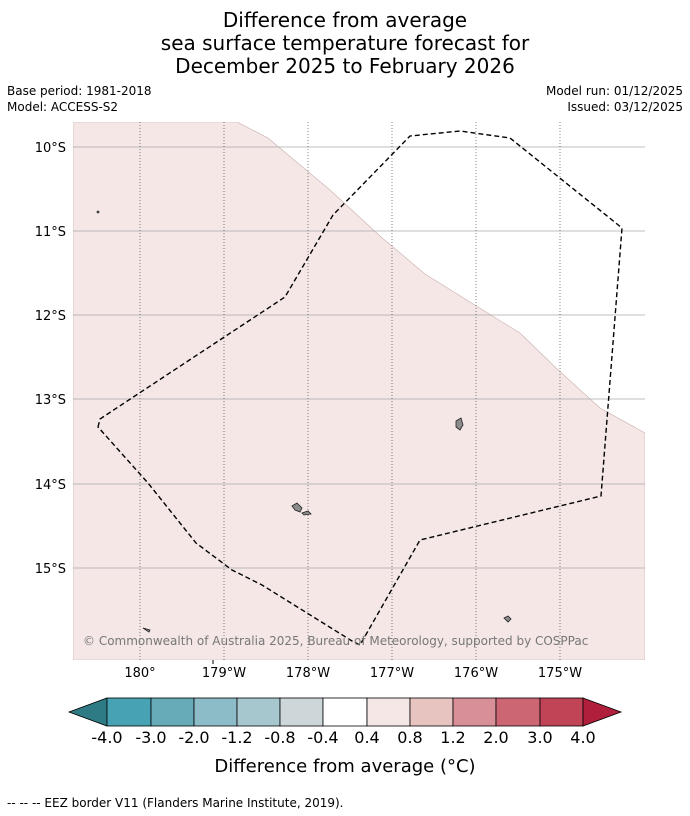  What do you see at coordinates (353, 673) in the screenshot?
I see `longitude-labels: 180° 179°W 178°W 177°W 176°W 175°W` at bounding box center [353, 673].